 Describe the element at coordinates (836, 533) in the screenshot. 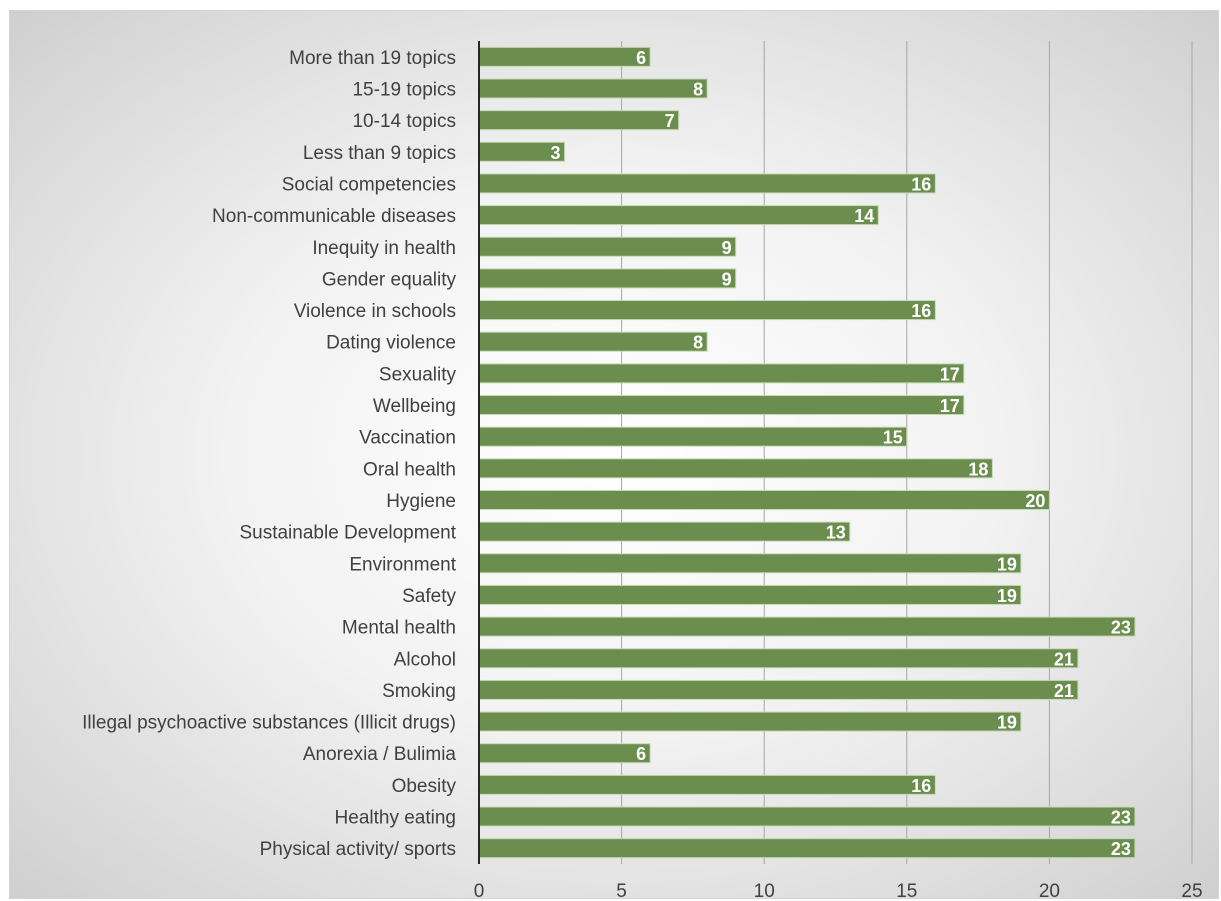

I see `data-label: 13` at that location.